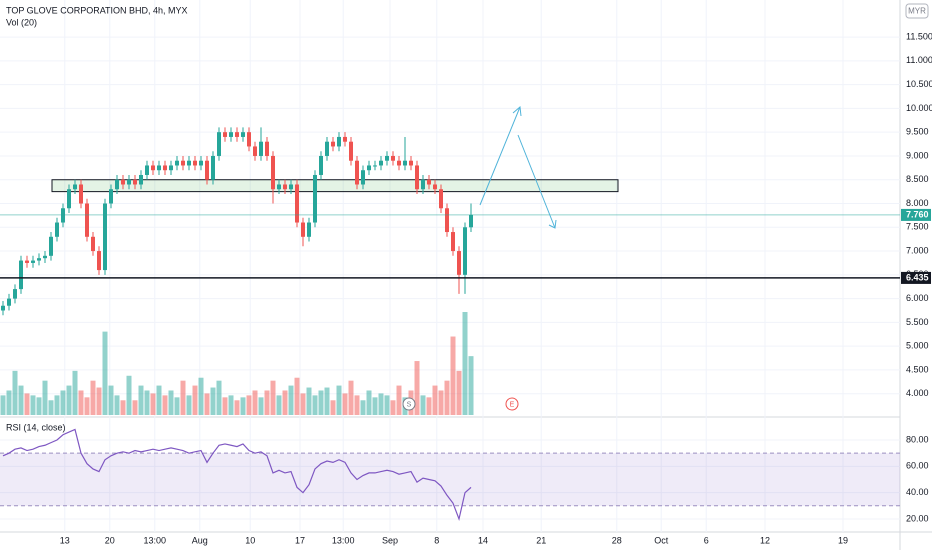  I want to click on x-tick-label: 12, so click(765, 540).